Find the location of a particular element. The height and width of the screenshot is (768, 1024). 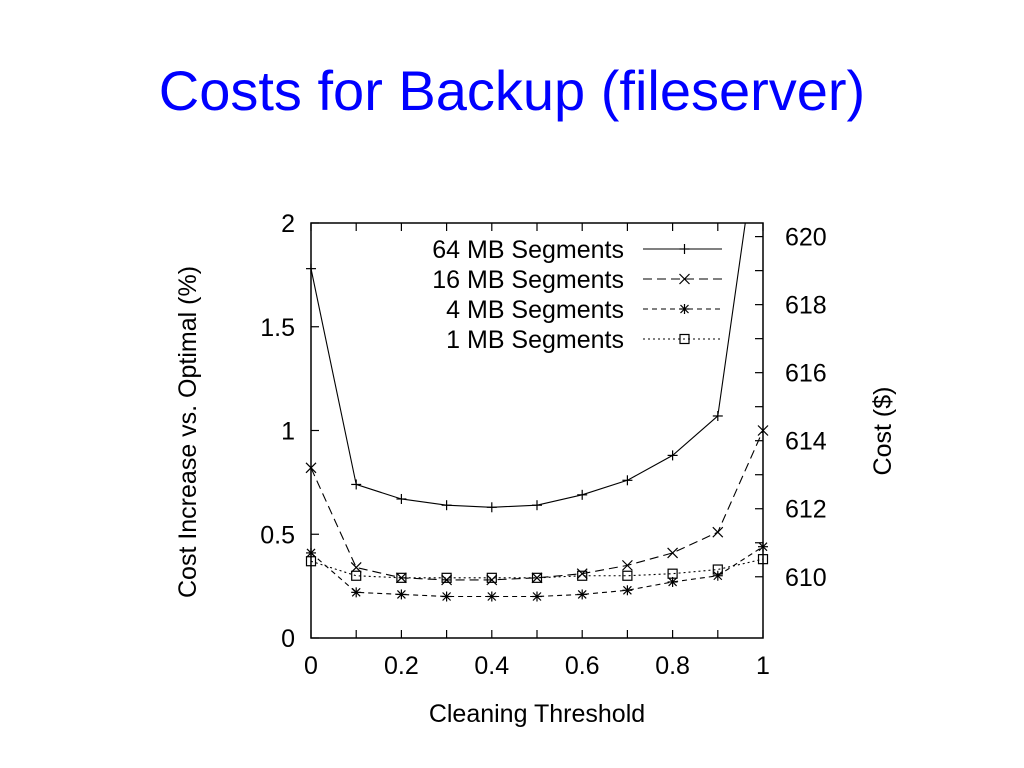

legend-label: 64 MB Segments is located at coordinates (528, 250).